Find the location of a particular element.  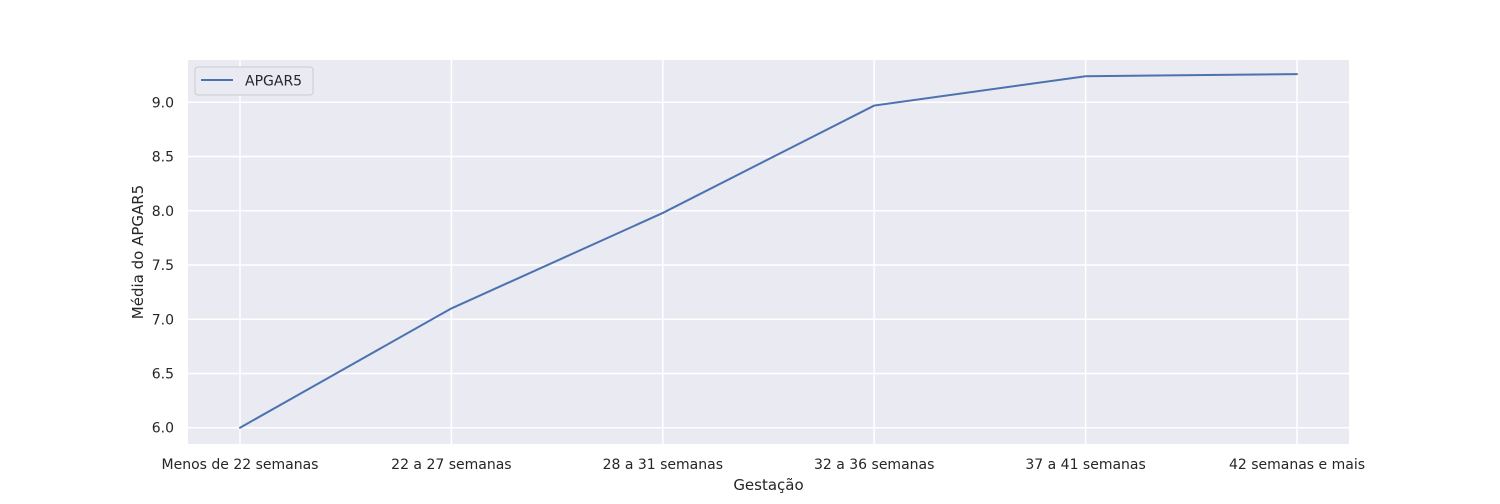

y-tick-label: 8.0 is located at coordinates (163, 212).